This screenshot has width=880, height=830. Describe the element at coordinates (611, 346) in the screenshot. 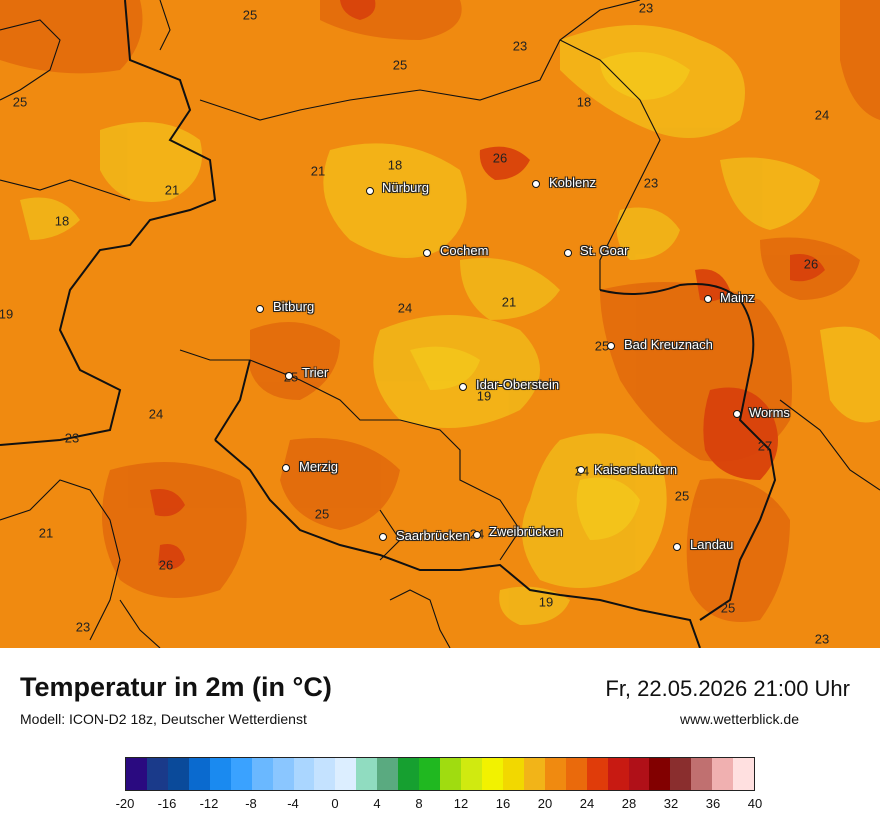

I see `city-marker-badkreuznach` at that location.